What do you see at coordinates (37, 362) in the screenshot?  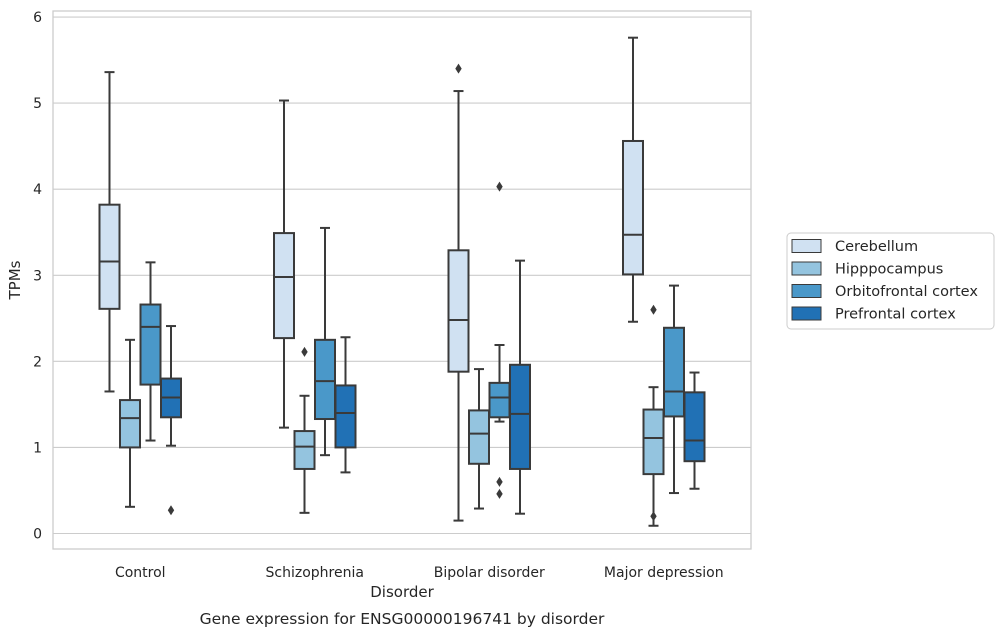 I see `y-tick-label: 2` at bounding box center [37, 362].